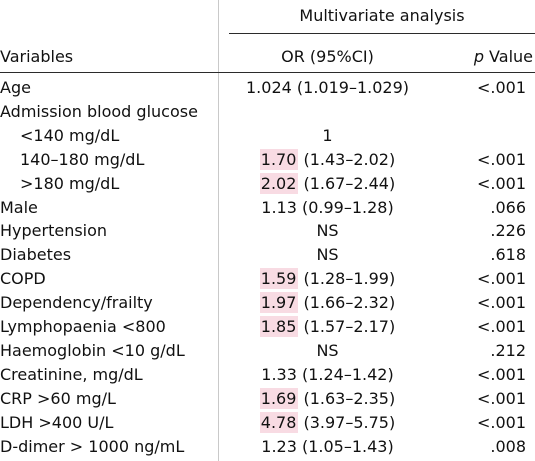  What do you see at coordinates (70, 135) in the screenshot?
I see `variable-cell: <140 mg/dL` at bounding box center [70, 135].